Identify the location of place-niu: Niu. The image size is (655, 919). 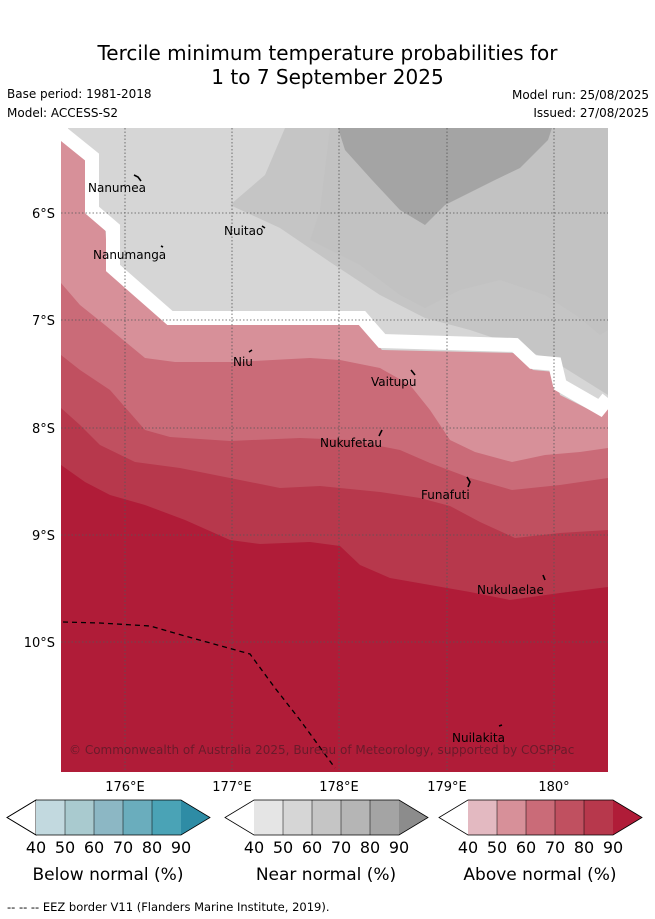
(243, 362).